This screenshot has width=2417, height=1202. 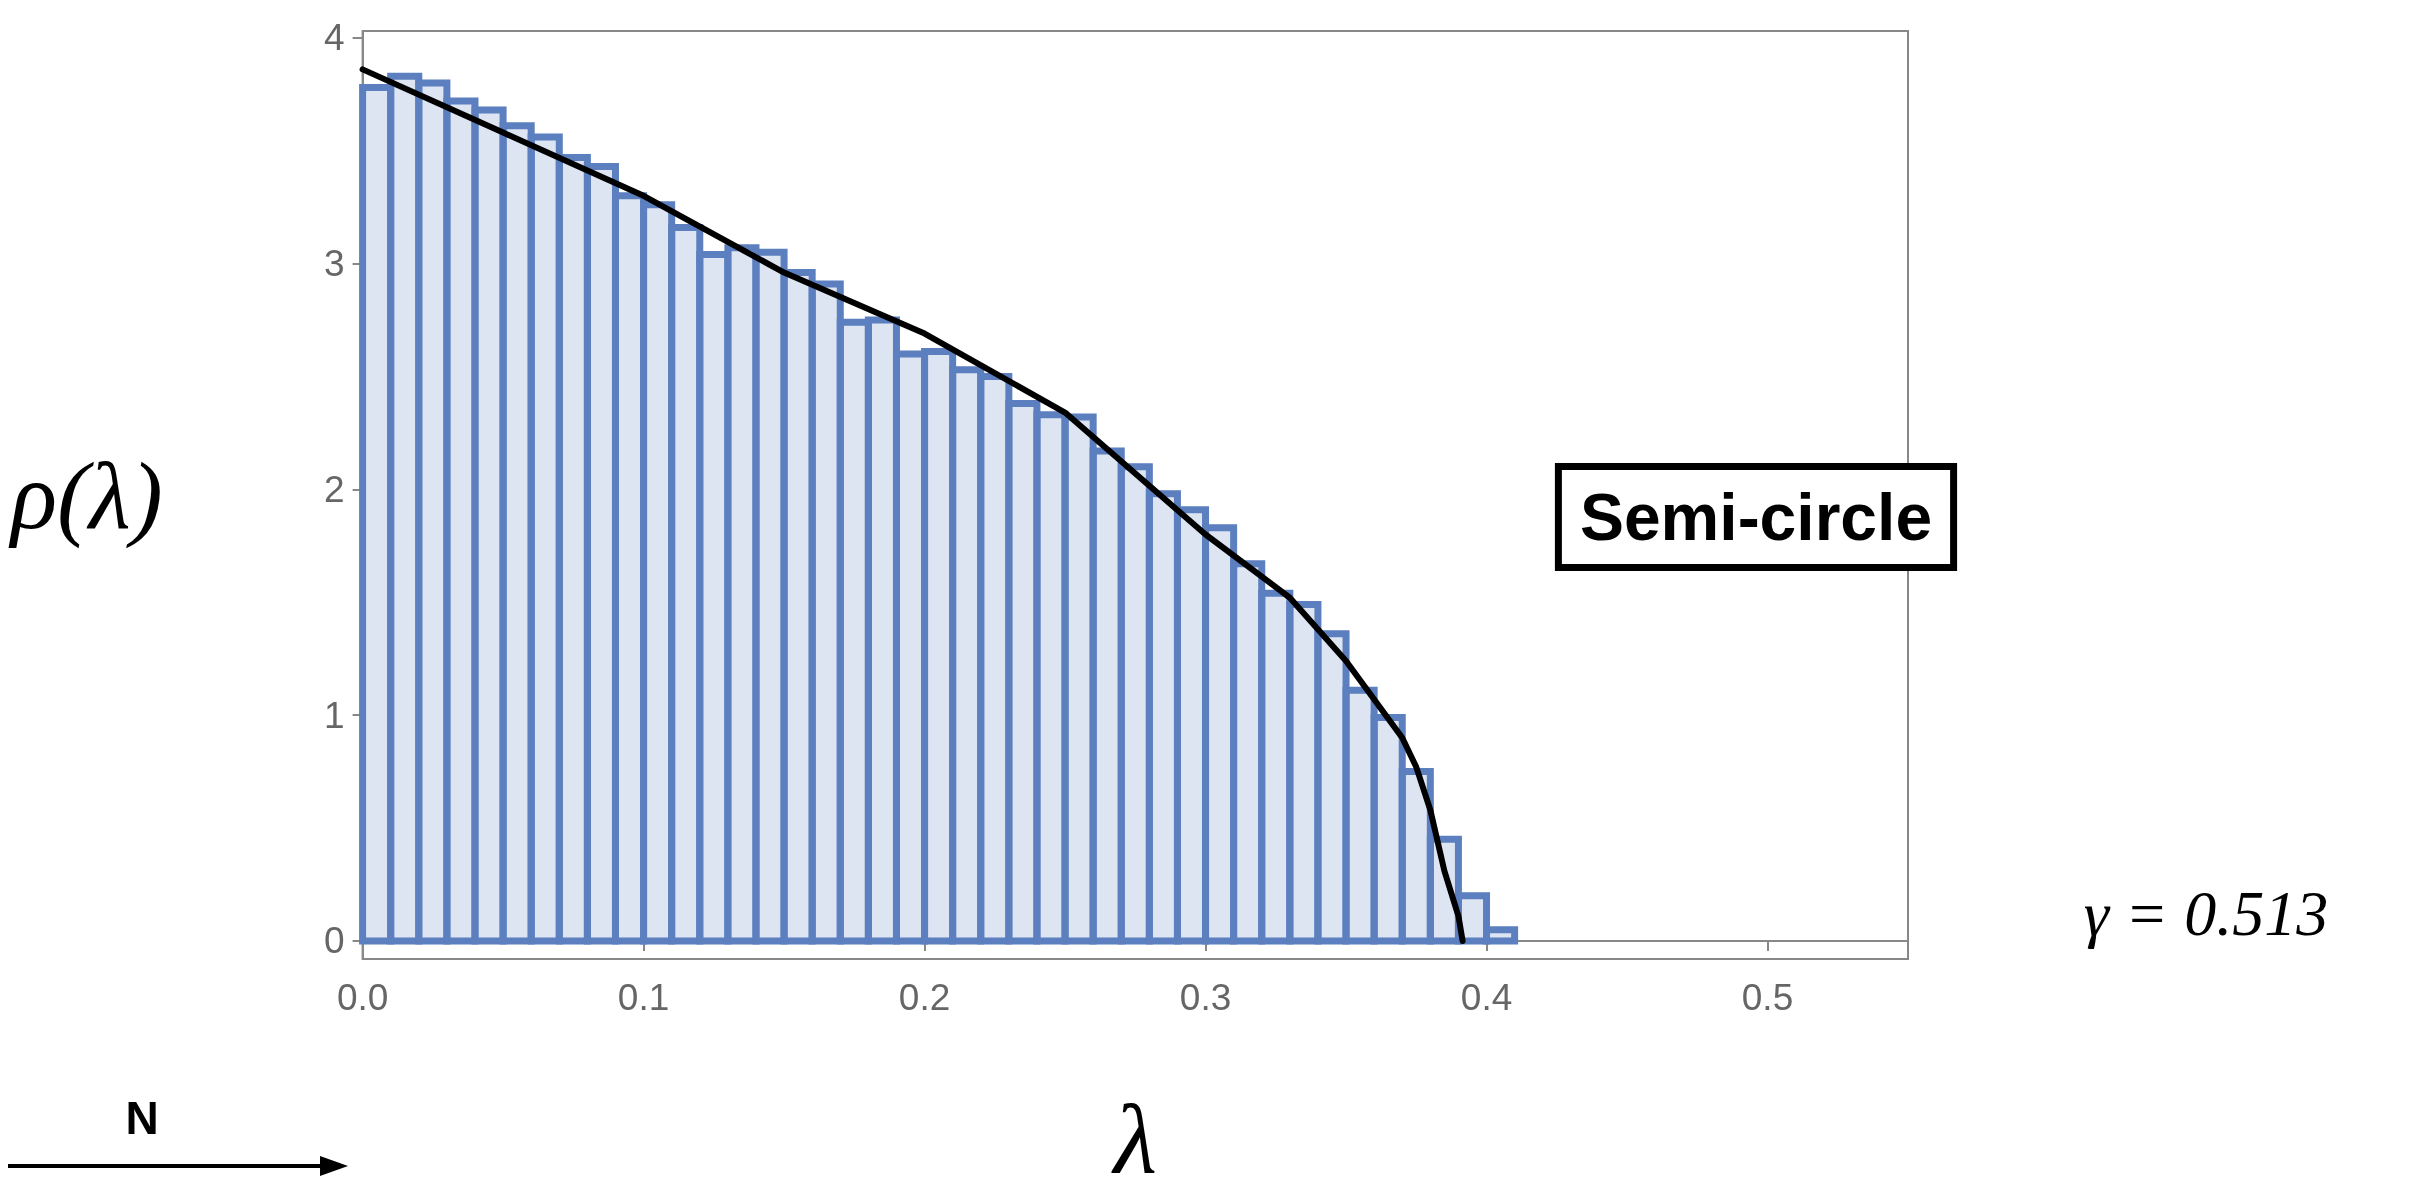 What do you see at coordinates (924, 997) in the screenshot?
I see `x-tick-label: 0.2` at bounding box center [924, 997].